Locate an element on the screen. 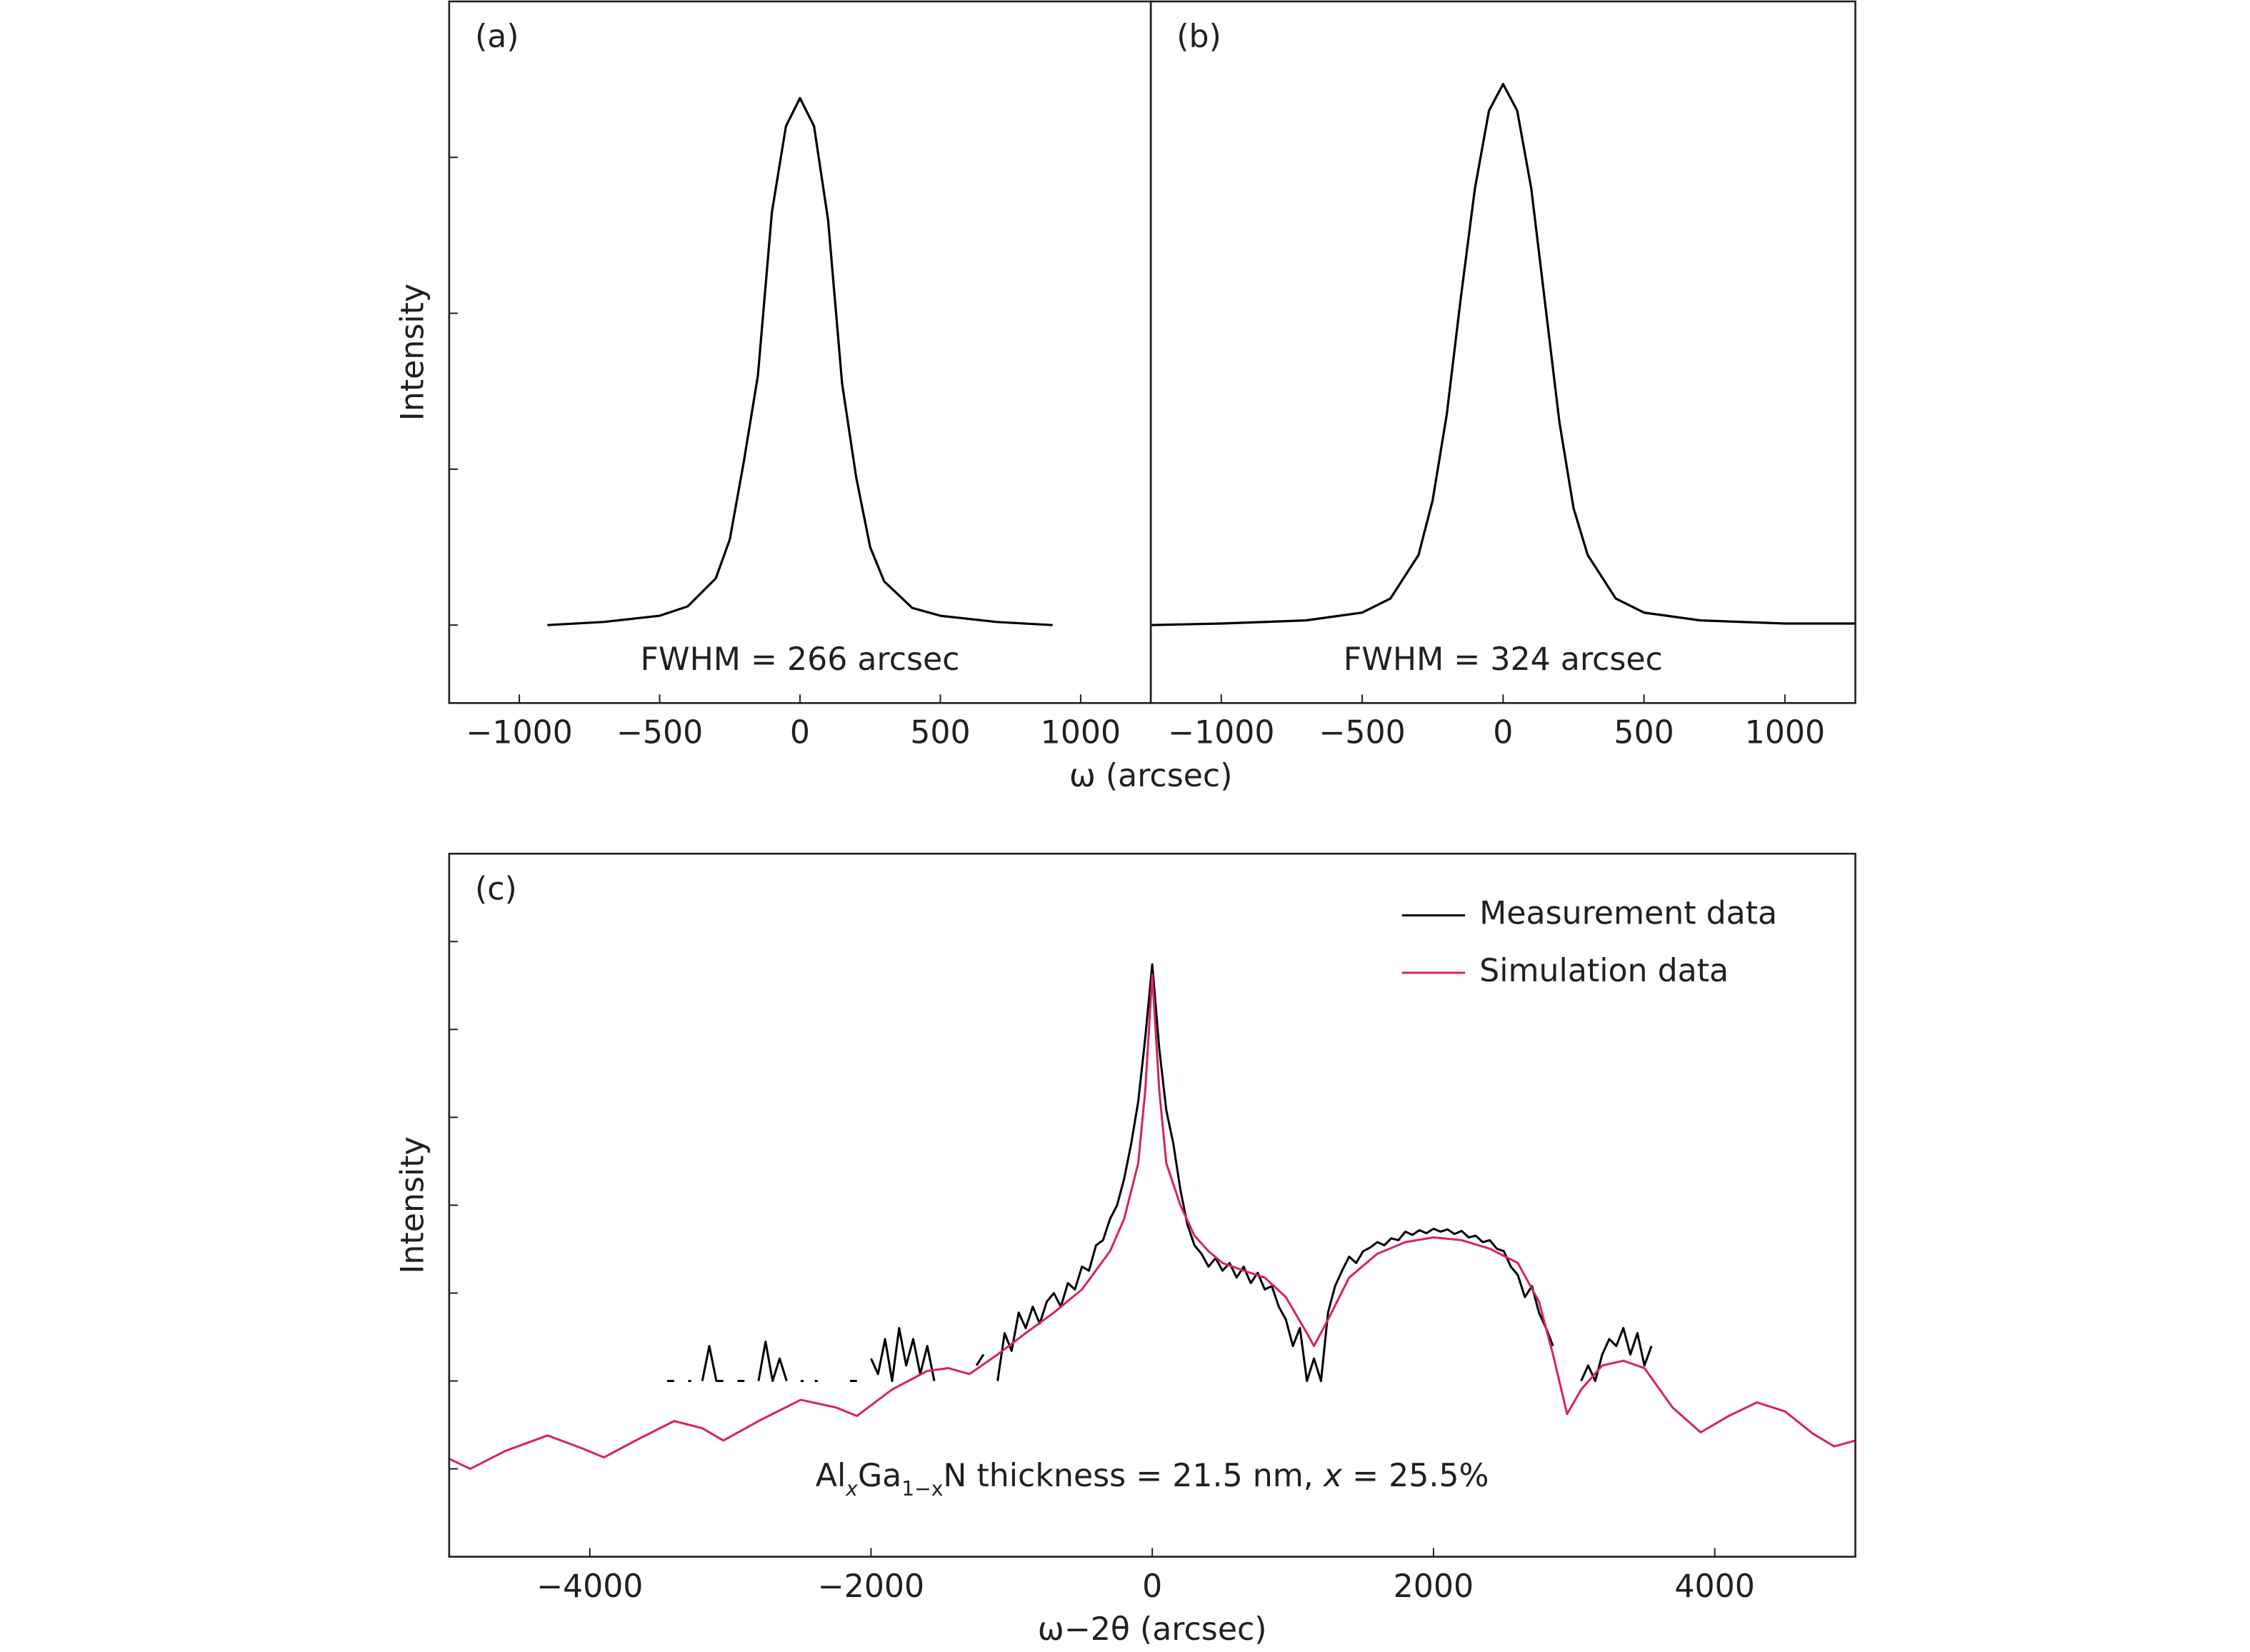 The image size is (2250, 1652). x-axis-label: ω−2θ (arcsec) is located at coordinates (1152, 1629).